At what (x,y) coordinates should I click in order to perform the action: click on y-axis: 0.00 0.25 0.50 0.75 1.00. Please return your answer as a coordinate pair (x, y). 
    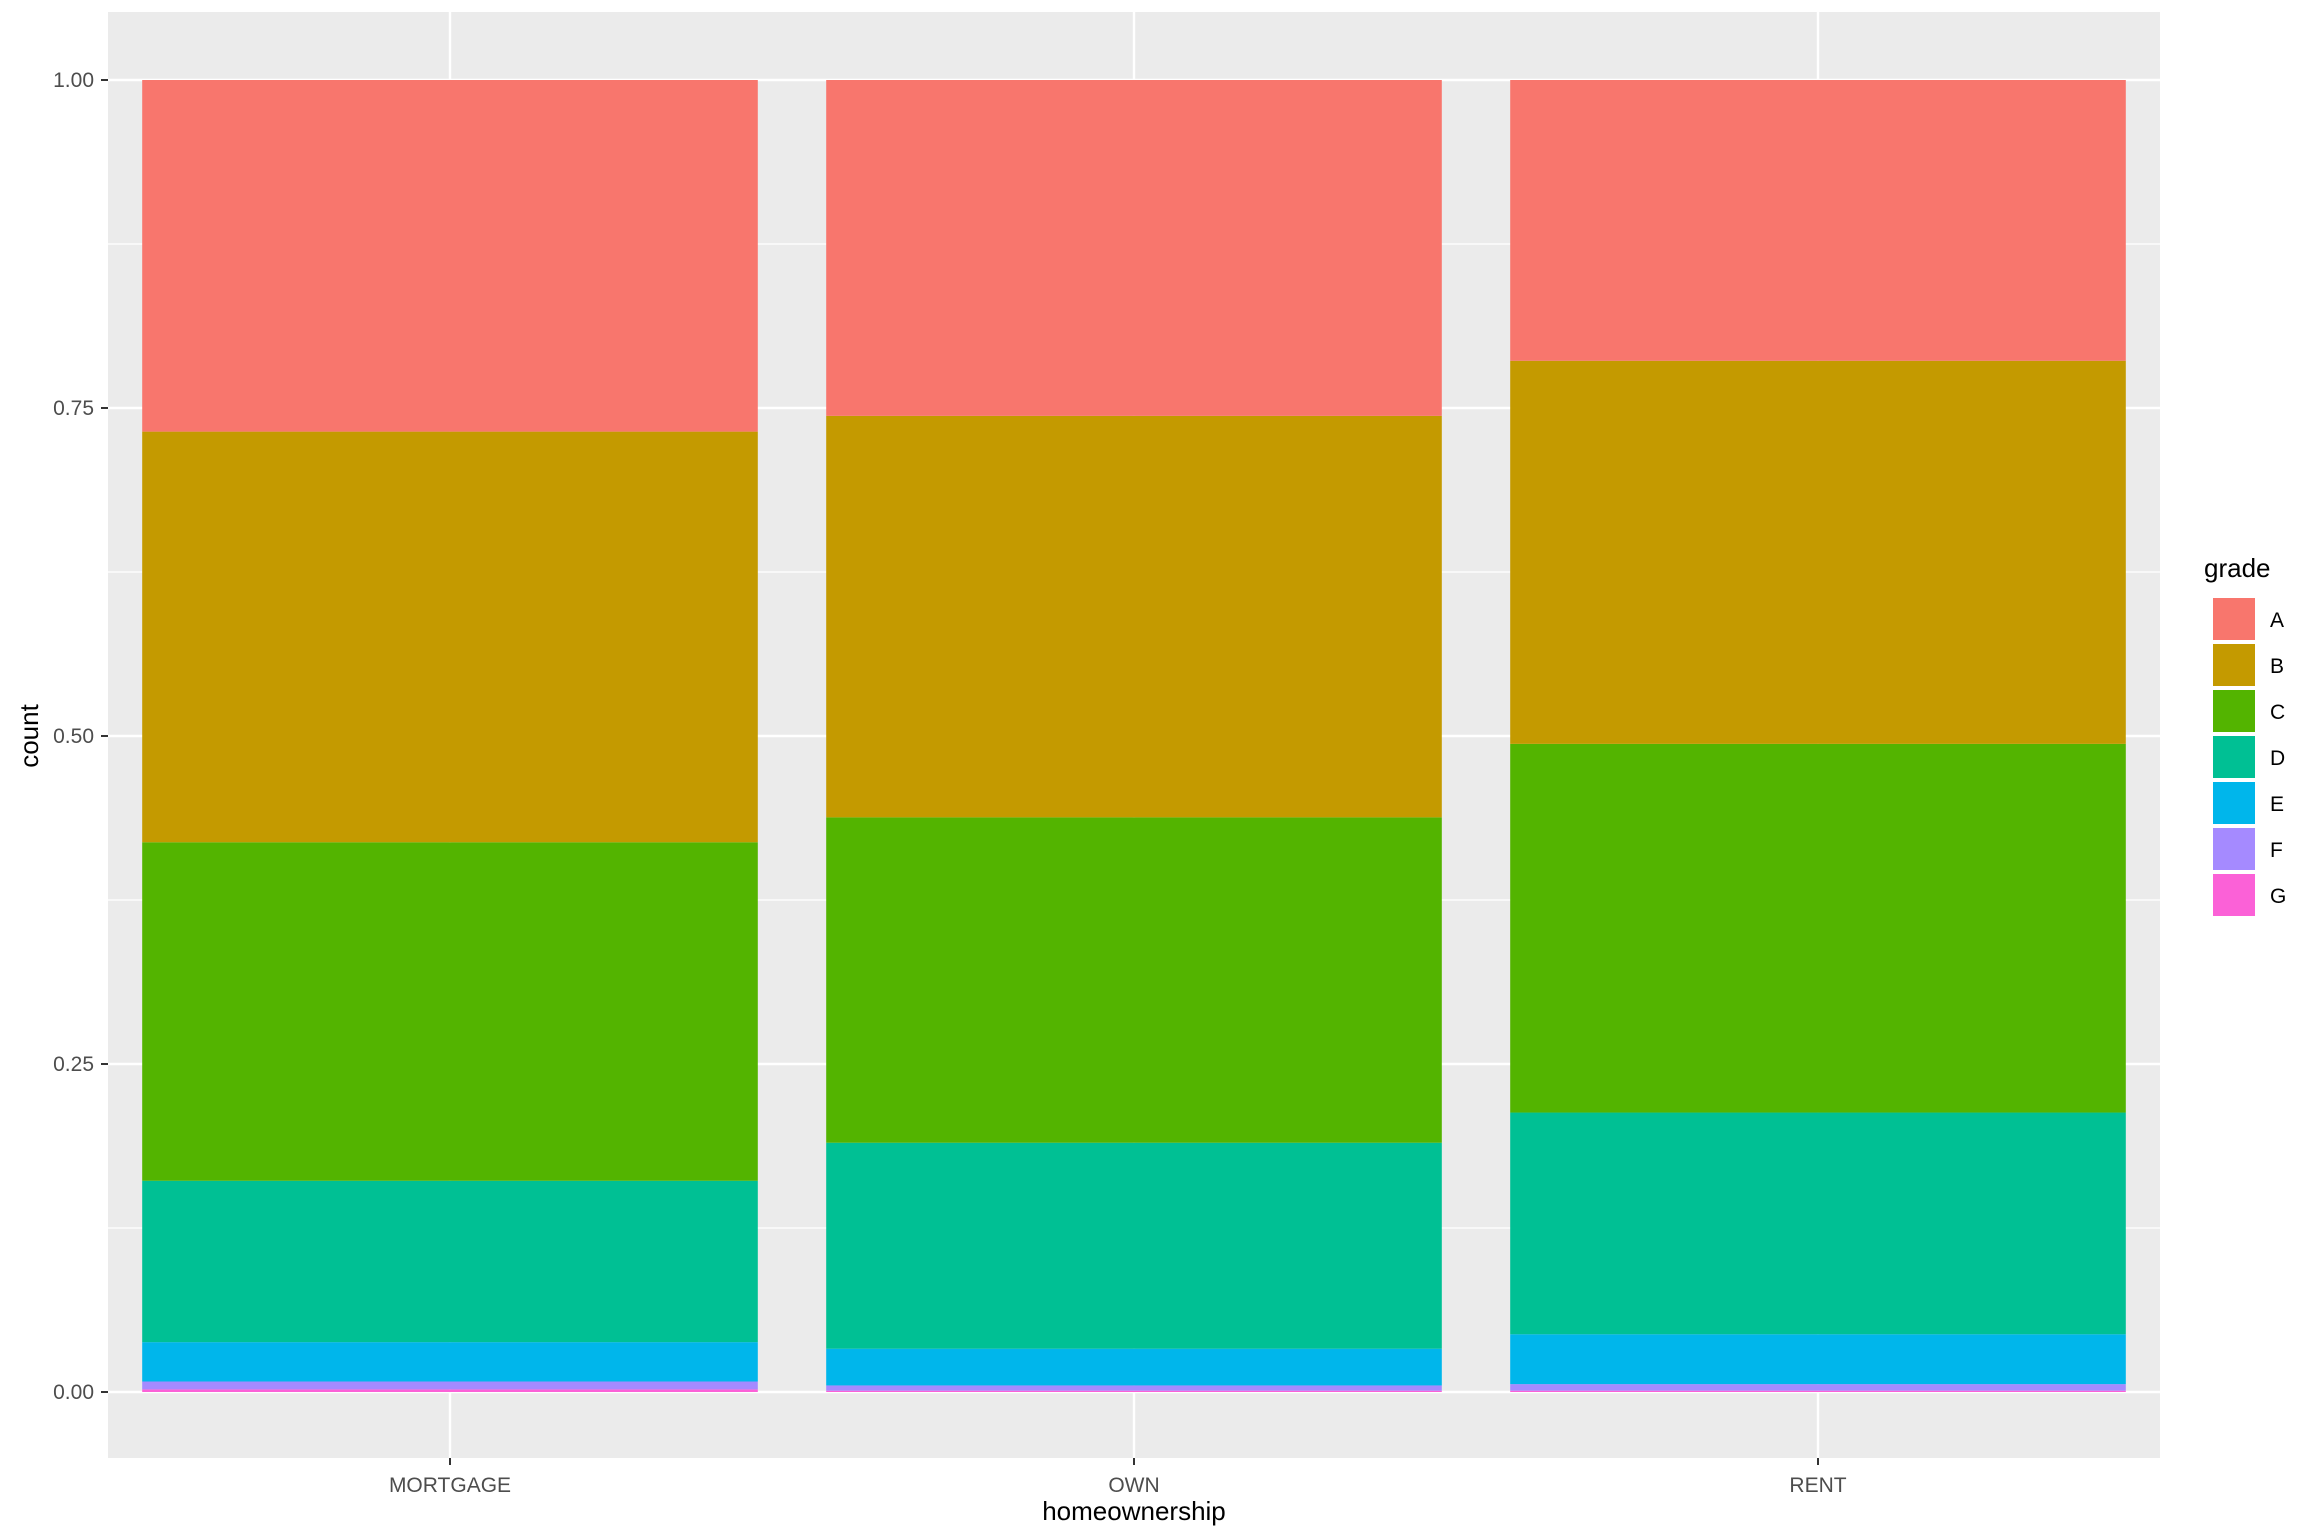
    Looking at the image, I should click on (80, 736).